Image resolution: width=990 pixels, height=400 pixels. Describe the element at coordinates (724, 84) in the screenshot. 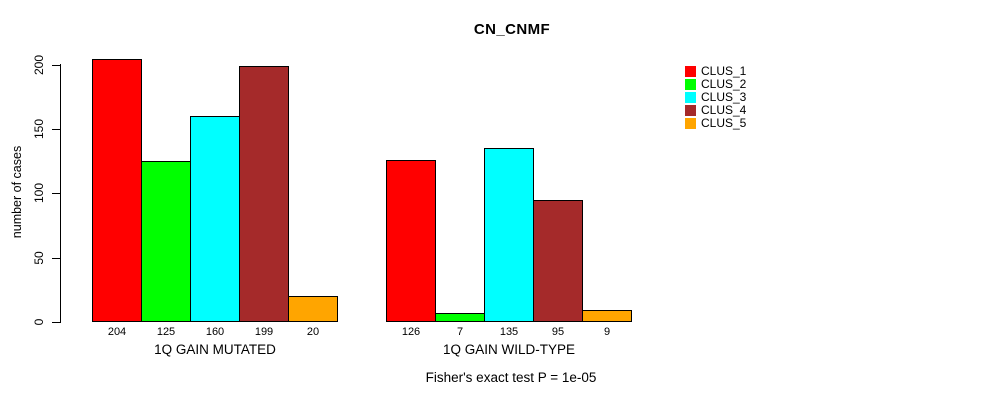

I see `legend-label: CLUS_2` at that location.